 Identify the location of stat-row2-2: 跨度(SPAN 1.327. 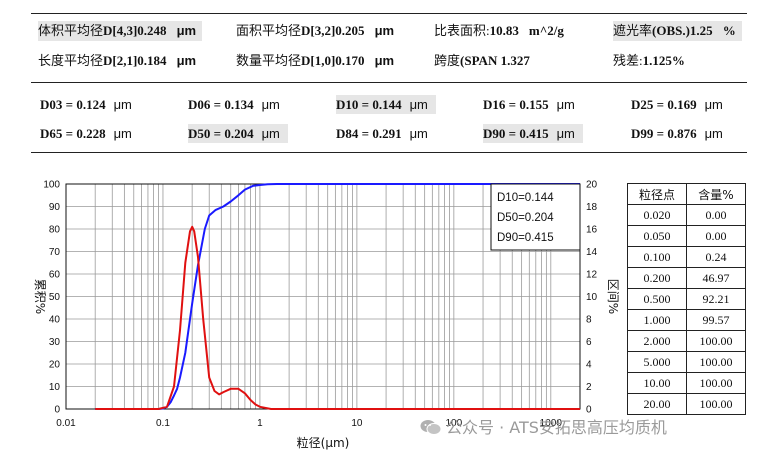
(482, 61).